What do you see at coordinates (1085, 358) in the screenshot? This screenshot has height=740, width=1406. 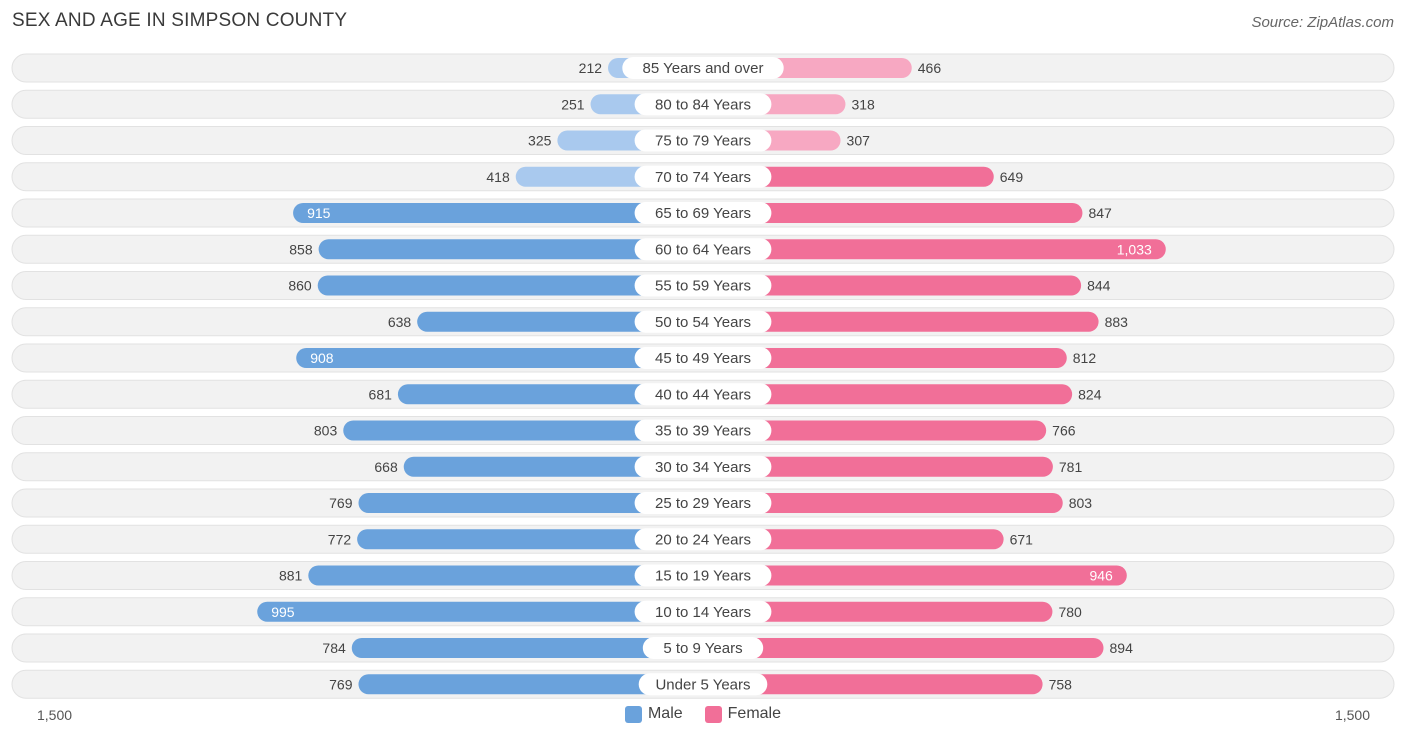 I see `female-value-label: 812` at bounding box center [1085, 358].